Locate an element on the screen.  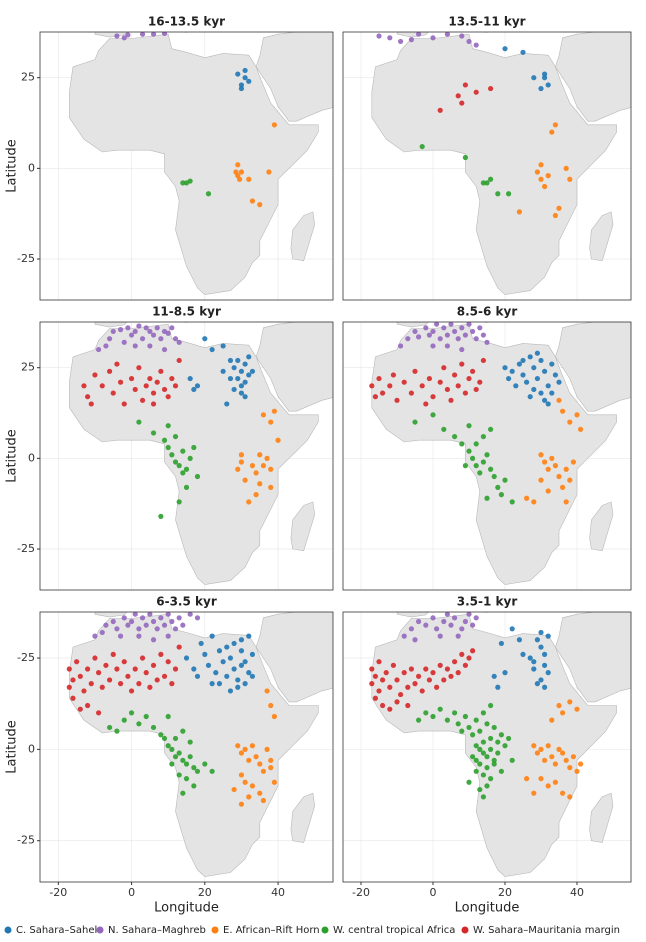
panel is located at coordinates (186, 747).